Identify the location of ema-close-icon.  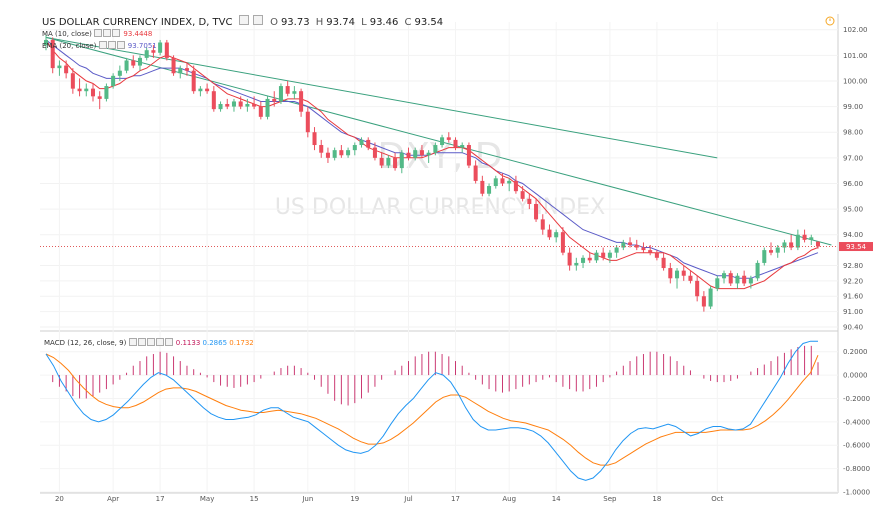
(120, 45).